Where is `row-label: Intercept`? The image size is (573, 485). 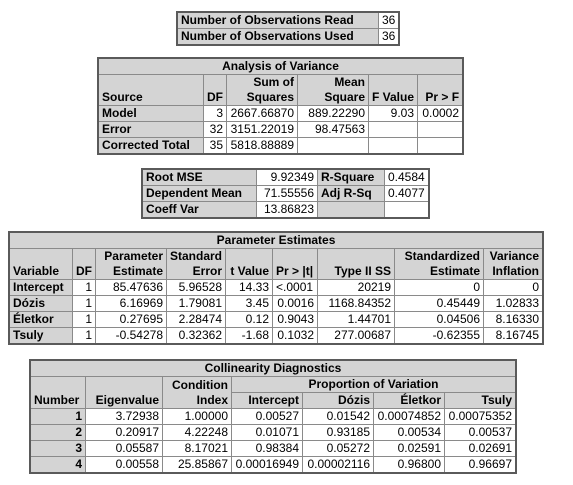 row-label: Intercept is located at coordinates (40, 287).